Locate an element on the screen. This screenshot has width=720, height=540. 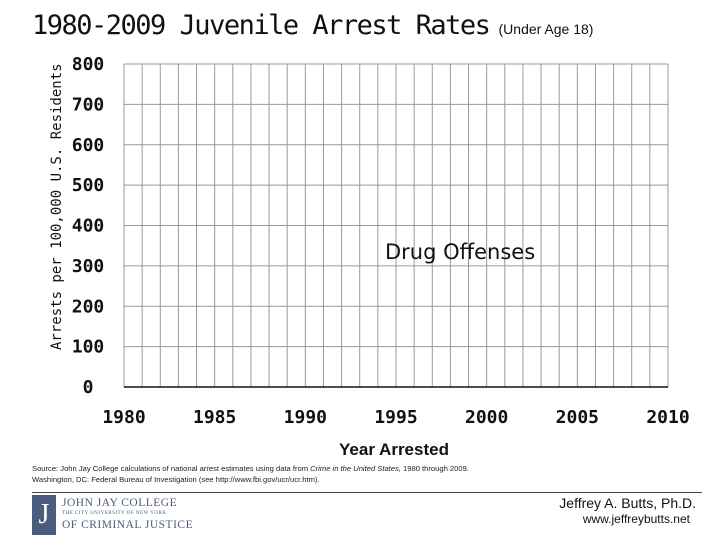
y-tick-label: 500 is located at coordinates (88, 185).